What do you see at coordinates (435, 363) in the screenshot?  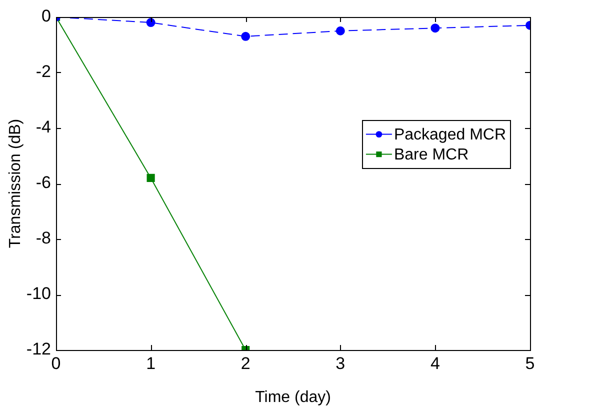 I see `x-tick-label: 4` at bounding box center [435, 363].